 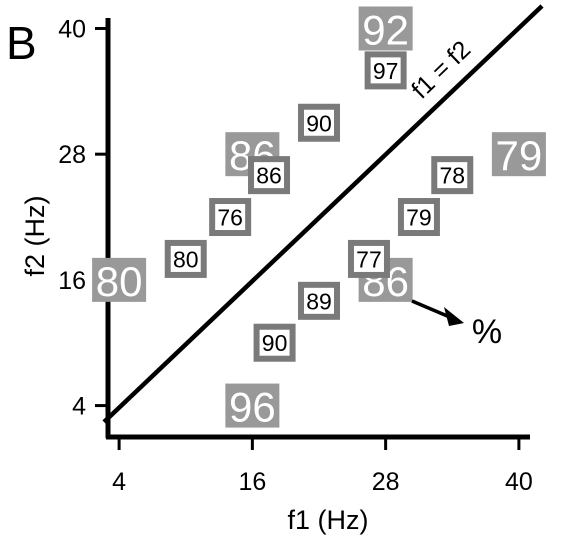 I want to click on small-point: 80, so click(x=185, y=258).